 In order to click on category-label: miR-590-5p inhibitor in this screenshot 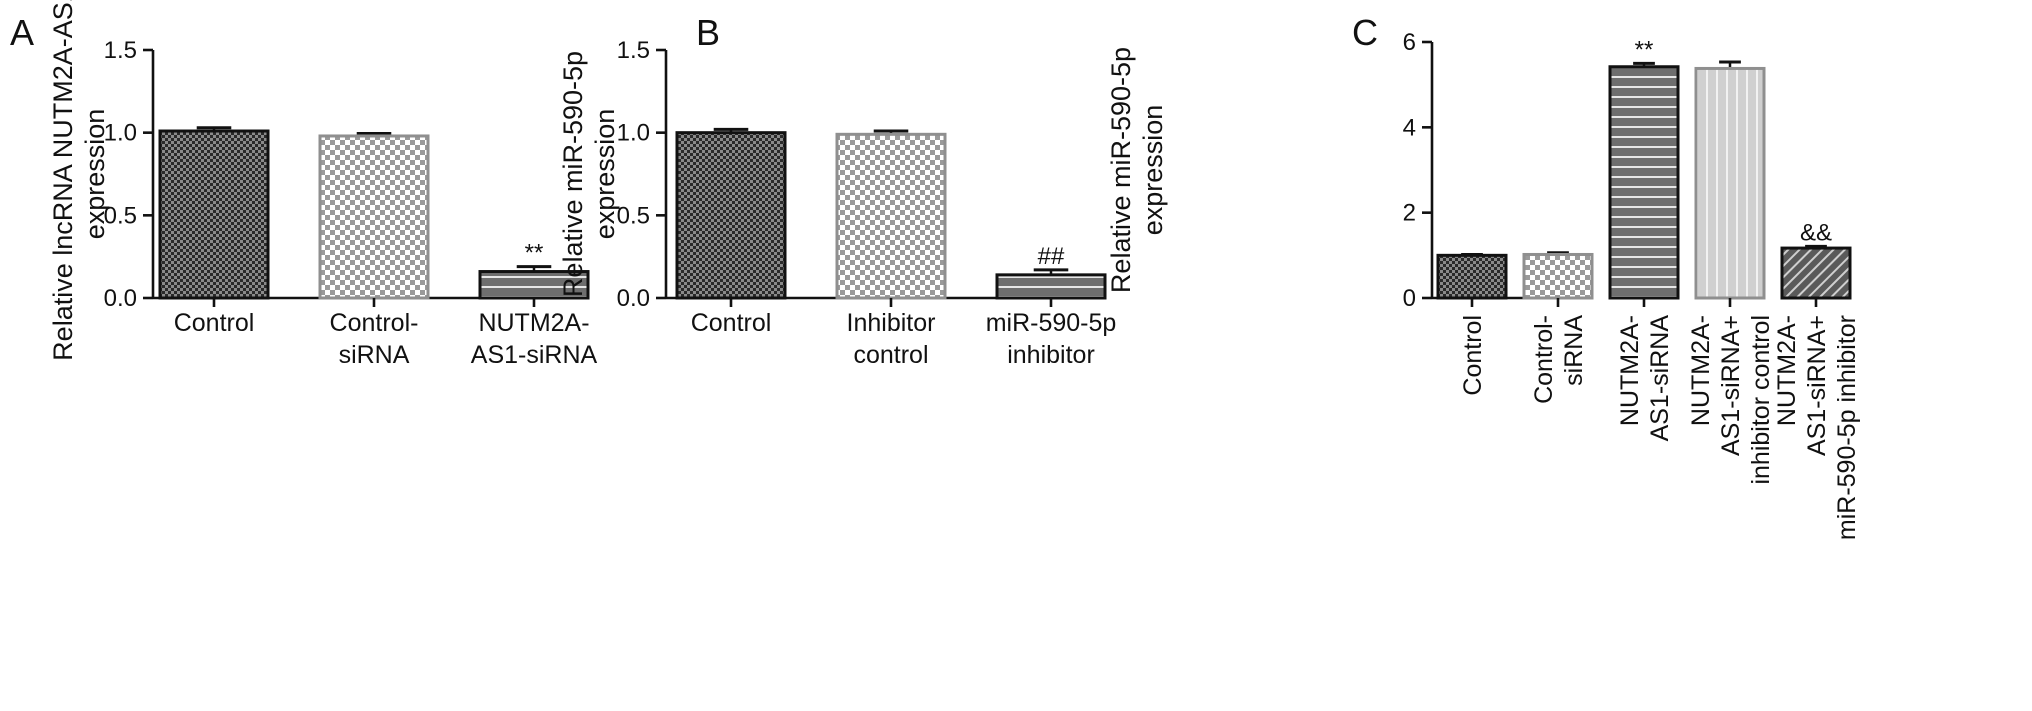, I will do `click(1847, 427)`.